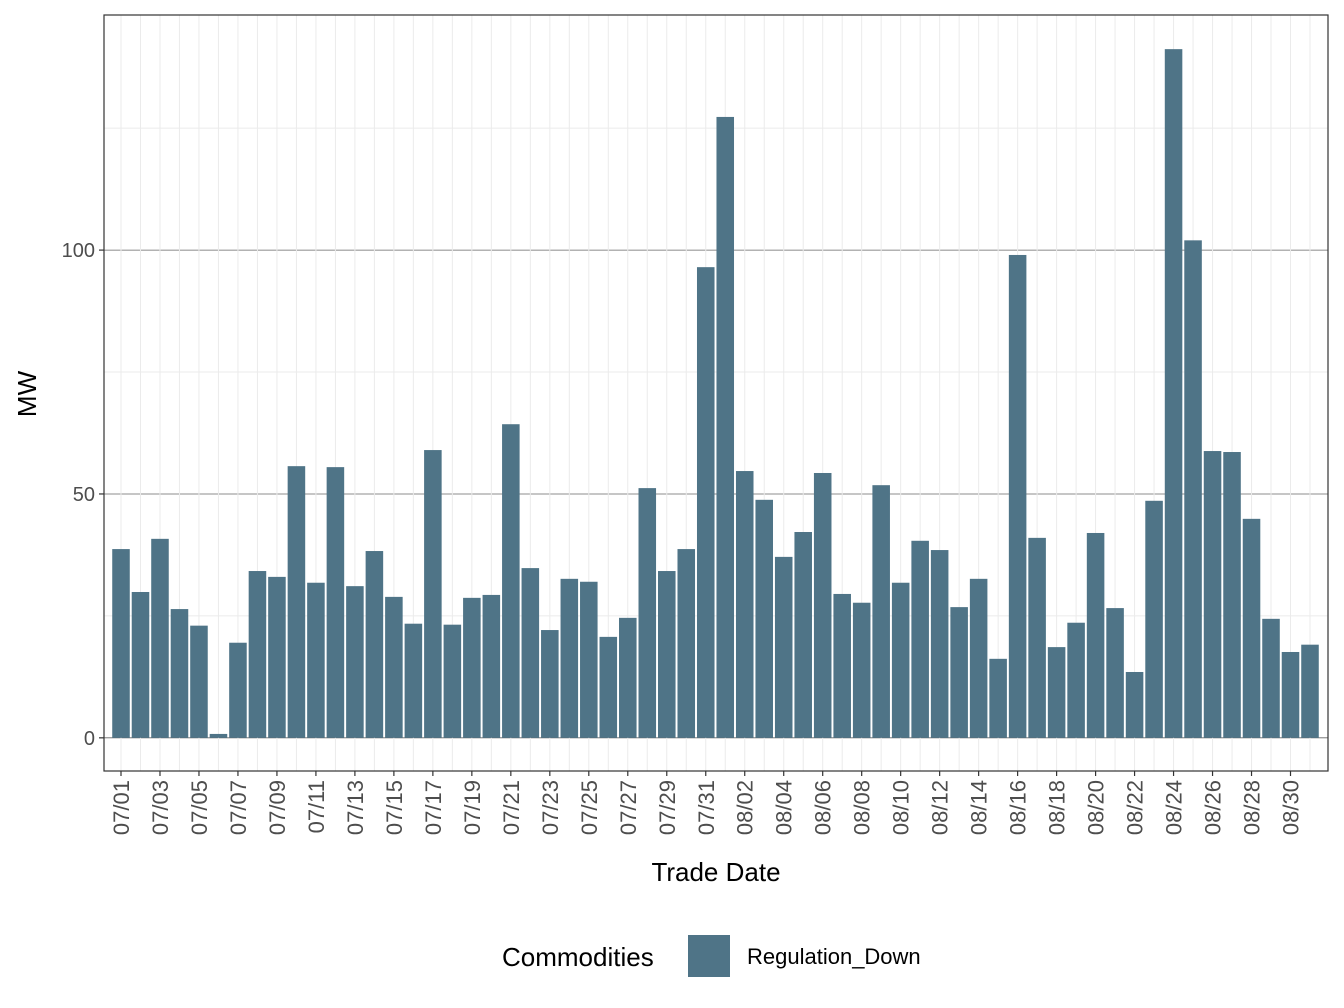 The height and width of the screenshot is (1008, 1344). Describe the element at coordinates (550, 807) in the screenshot. I see `x-tick-label: 07/23` at that location.